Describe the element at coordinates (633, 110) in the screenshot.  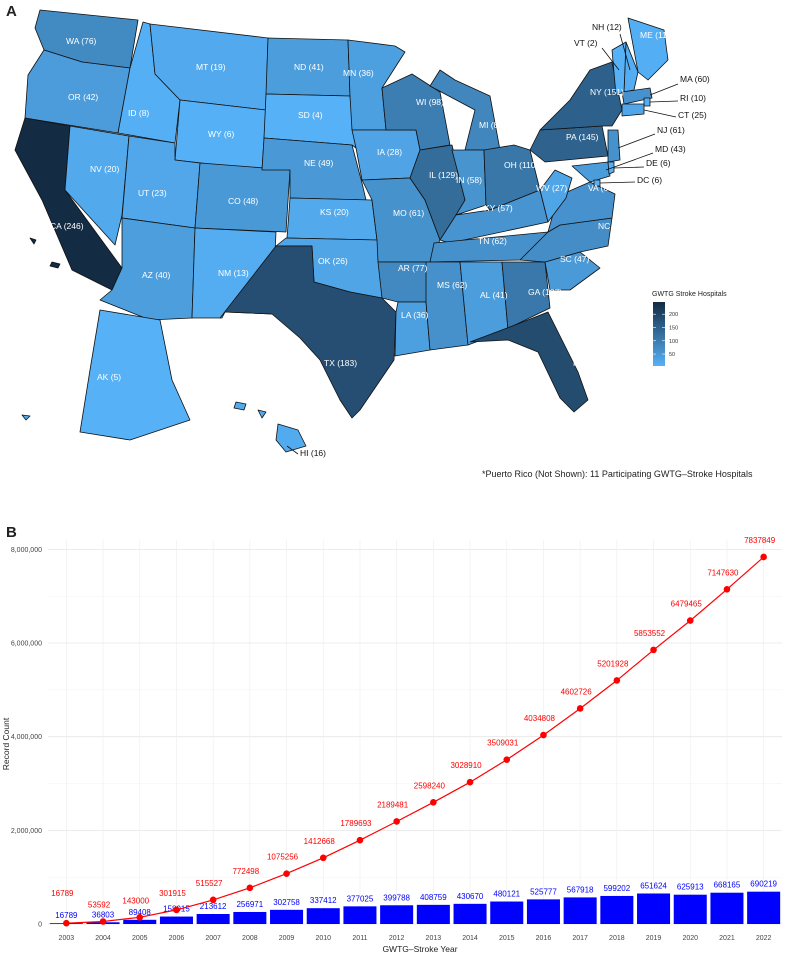
I see `state-ct` at that location.